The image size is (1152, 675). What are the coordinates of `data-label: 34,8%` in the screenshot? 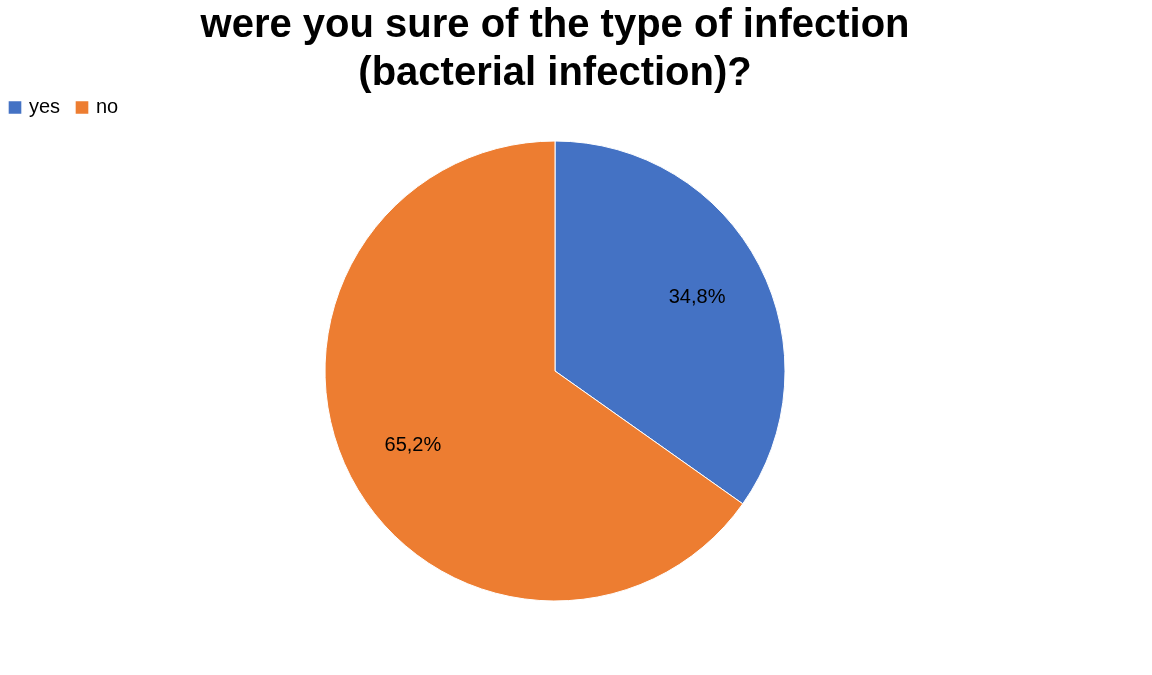 It's located at (697, 296).